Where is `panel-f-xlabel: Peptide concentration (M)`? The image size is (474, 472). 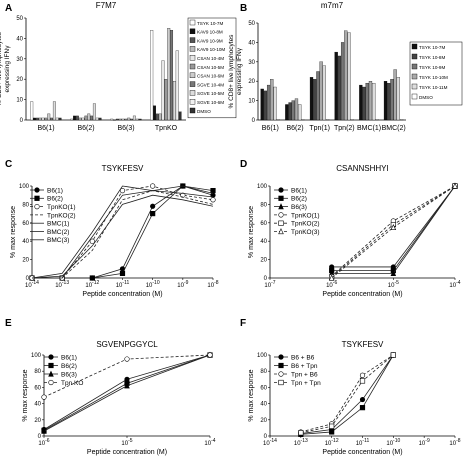 panel-f-xlabel: Peptide concentration (M) is located at coordinates (362, 452).